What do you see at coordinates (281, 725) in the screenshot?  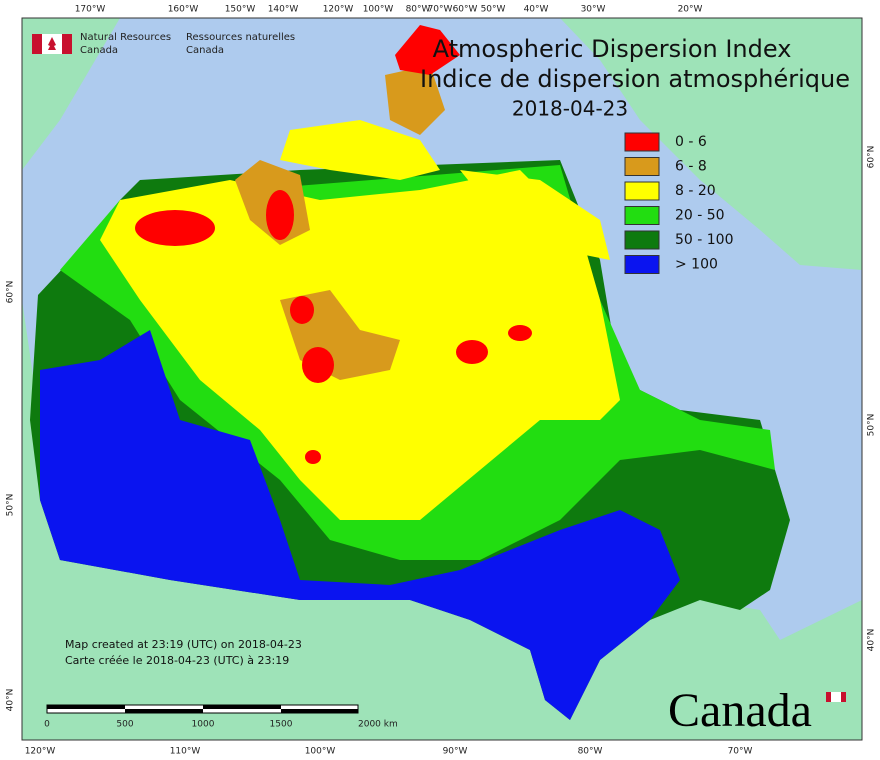 I see `scale-label: 1500` at bounding box center [281, 725].